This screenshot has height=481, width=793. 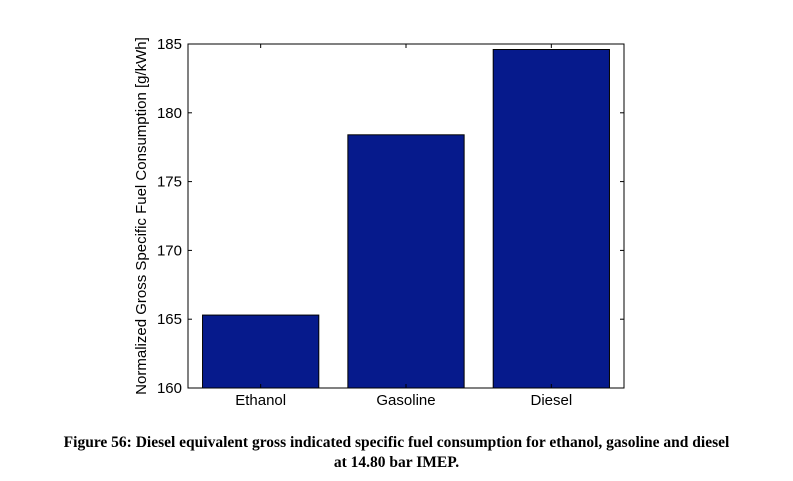 What do you see at coordinates (169, 44) in the screenshot?
I see `y-tick-label-185: 185` at bounding box center [169, 44].